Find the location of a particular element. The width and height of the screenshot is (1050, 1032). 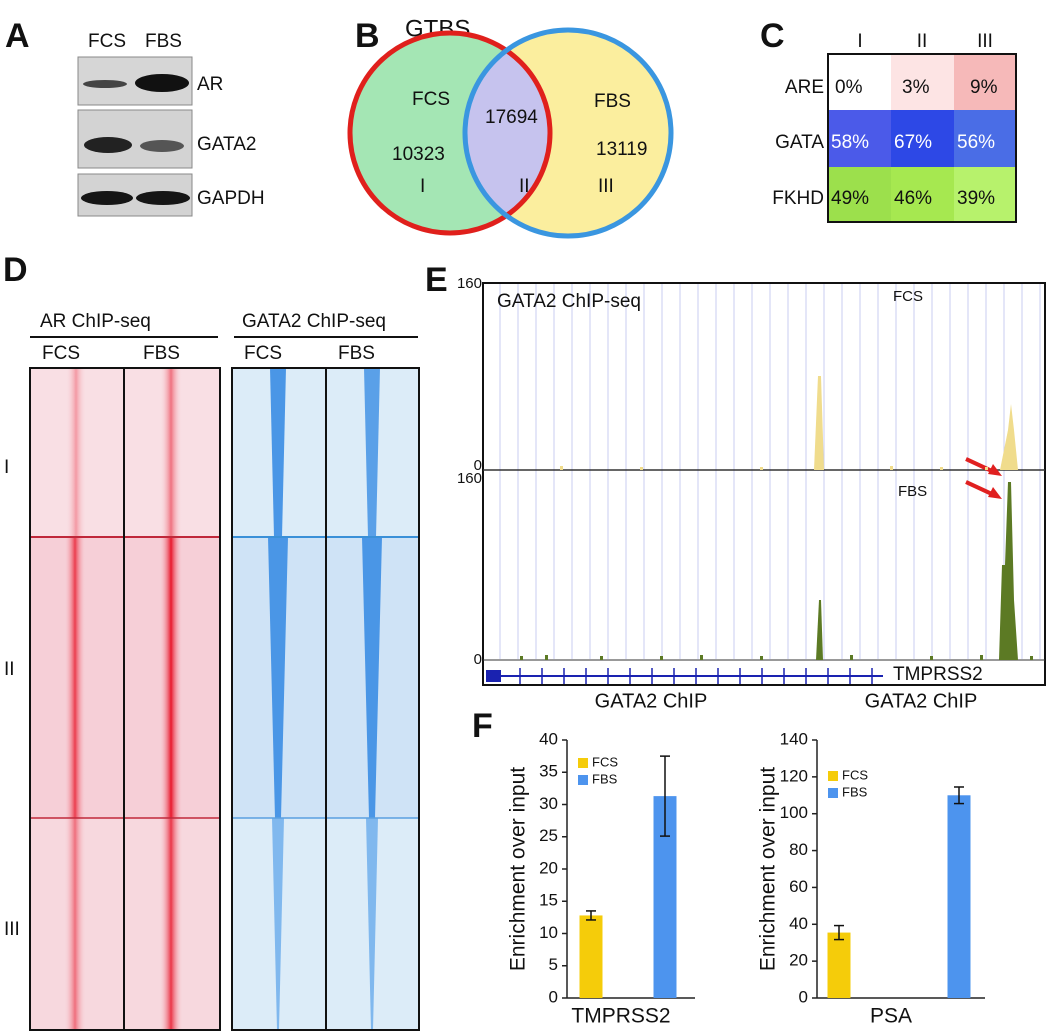

y-tick-label: 35 is located at coordinates (548, 771).